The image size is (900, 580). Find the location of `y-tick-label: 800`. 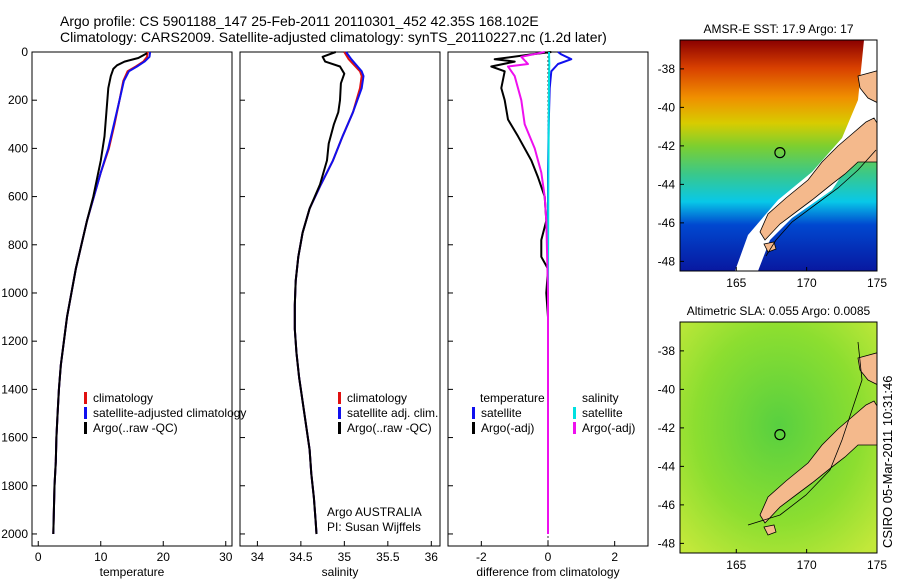

y-tick-label: 800 is located at coordinates (18, 245).